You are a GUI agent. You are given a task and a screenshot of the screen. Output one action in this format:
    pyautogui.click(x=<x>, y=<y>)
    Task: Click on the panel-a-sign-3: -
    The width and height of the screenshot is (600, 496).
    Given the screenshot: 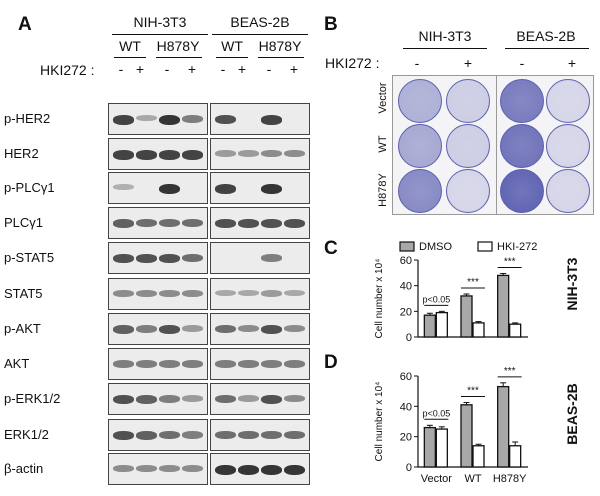 What is the action you would take?
    pyautogui.click(x=167, y=69)
    